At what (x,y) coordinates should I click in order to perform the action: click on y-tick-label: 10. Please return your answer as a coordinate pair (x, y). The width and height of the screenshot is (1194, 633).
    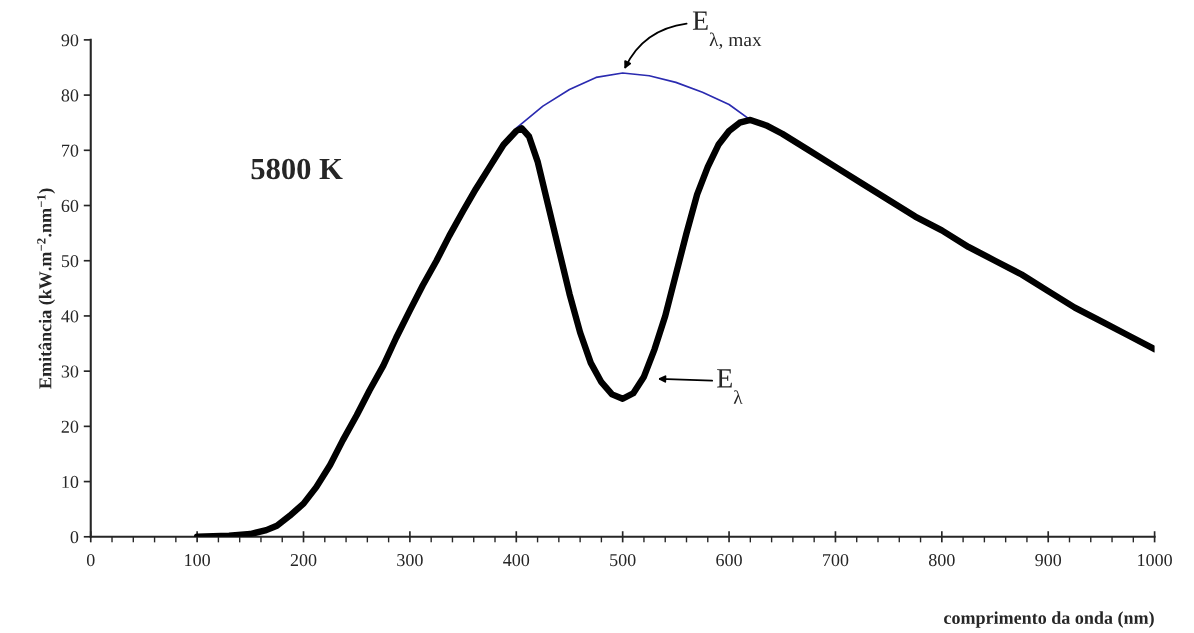
    Looking at the image, I should click on (70, 482).